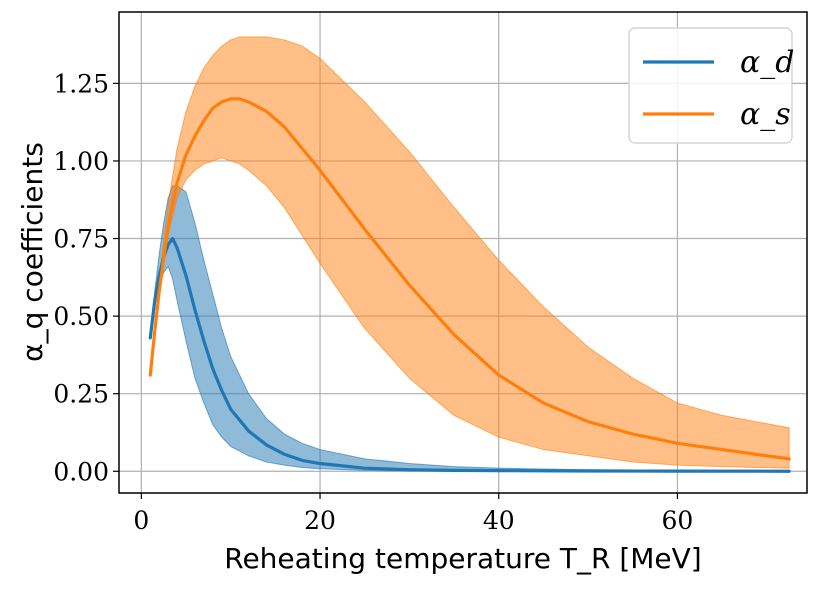 The width and height of the screenshot is (822, 589). Describe the element at coordinates (499, 520) in the screenshot. I see `x-tick-label: 40` at that location.